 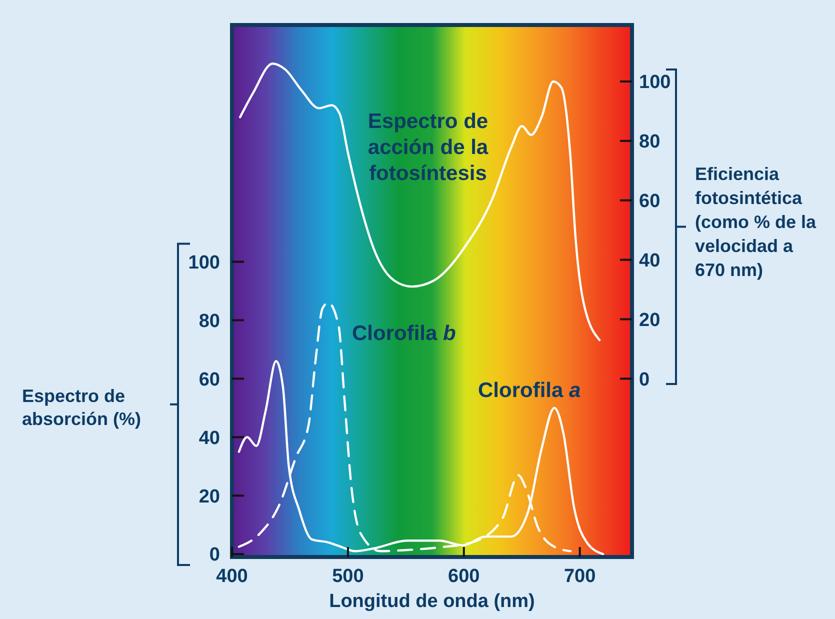 What do you see at coordinates (209, 321) in the screenshot?
I see `y-tick-label: 80` at bounding box center [209, 321].